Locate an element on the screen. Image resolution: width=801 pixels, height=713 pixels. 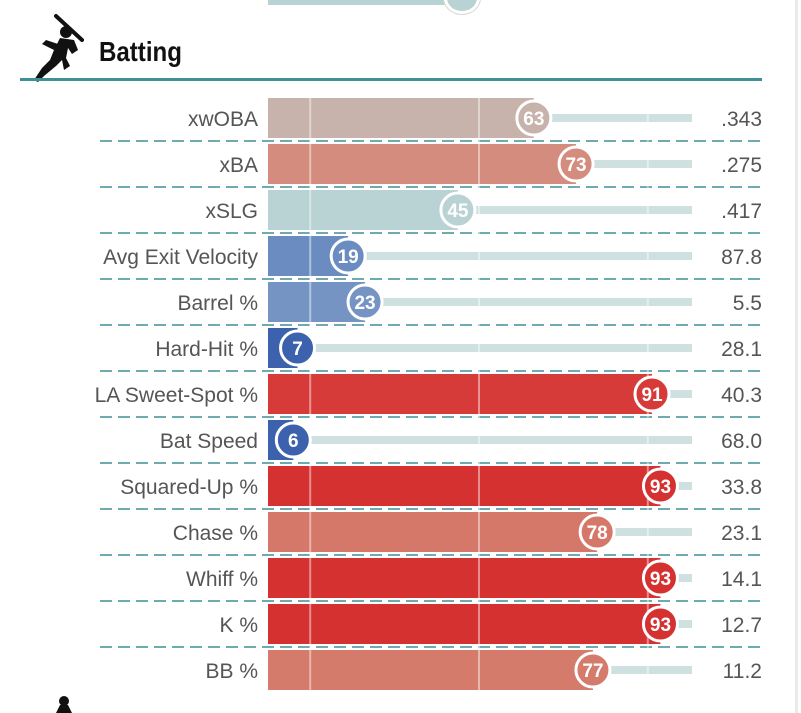
percentile-label: 77 is located at coordinates (592, 671).